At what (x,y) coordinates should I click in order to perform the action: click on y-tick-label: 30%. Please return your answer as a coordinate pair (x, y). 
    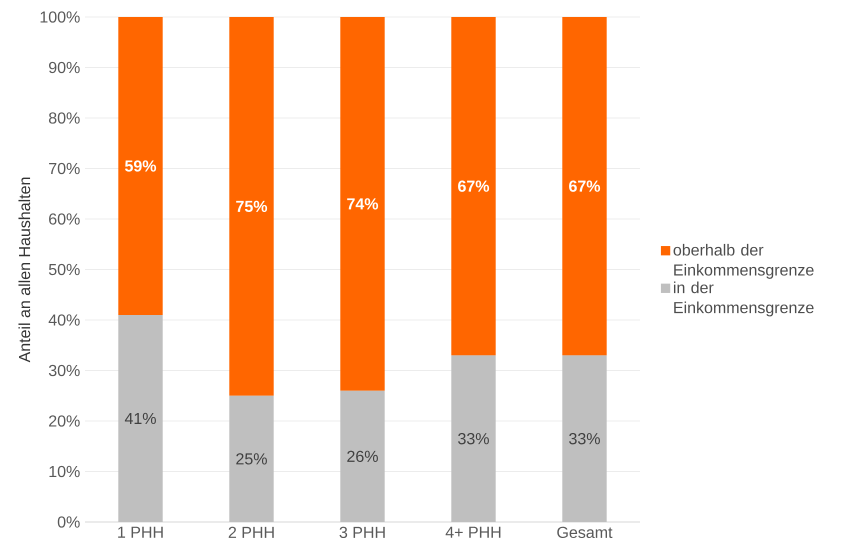
    Looking at the image, I should click on (64, 370).